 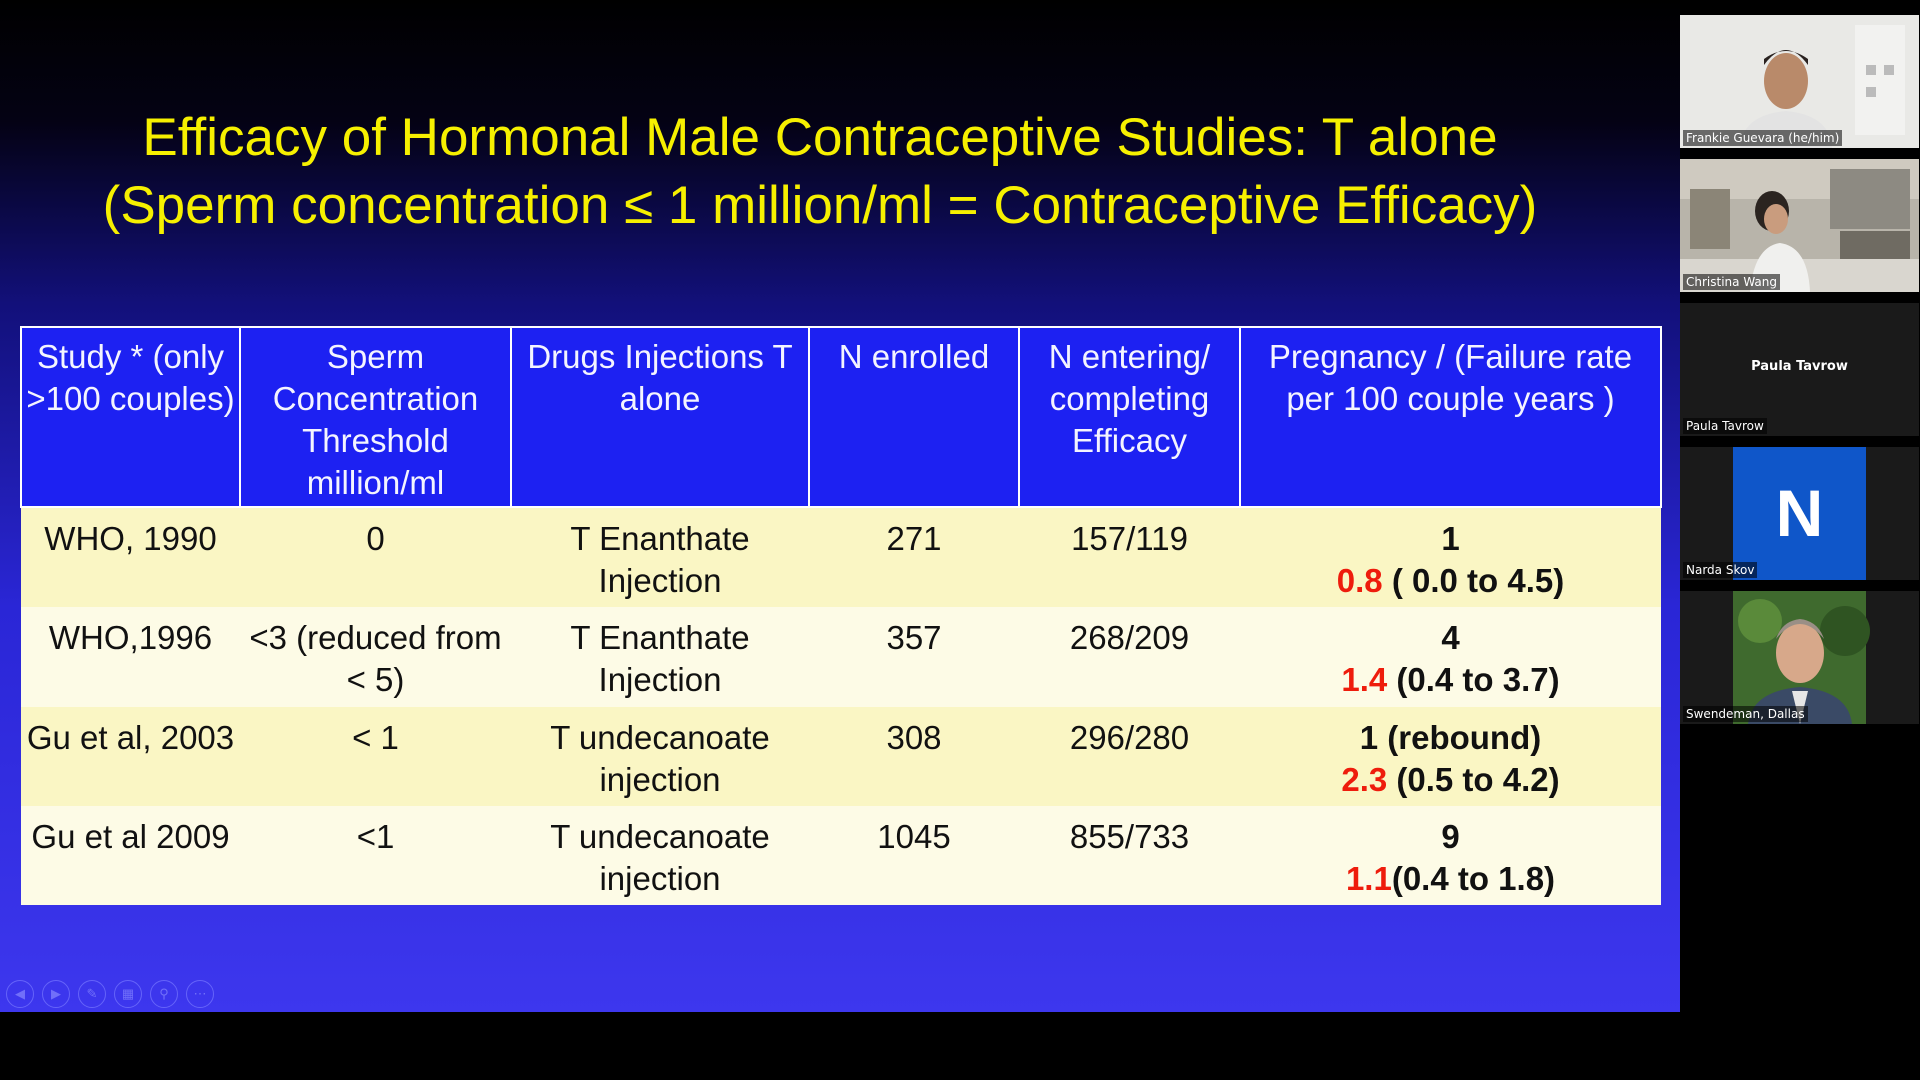 What do you see at coordinates (20, 994) in the screenshot?
I see `previous-icon: ◀` at bounding box center [20, 994].